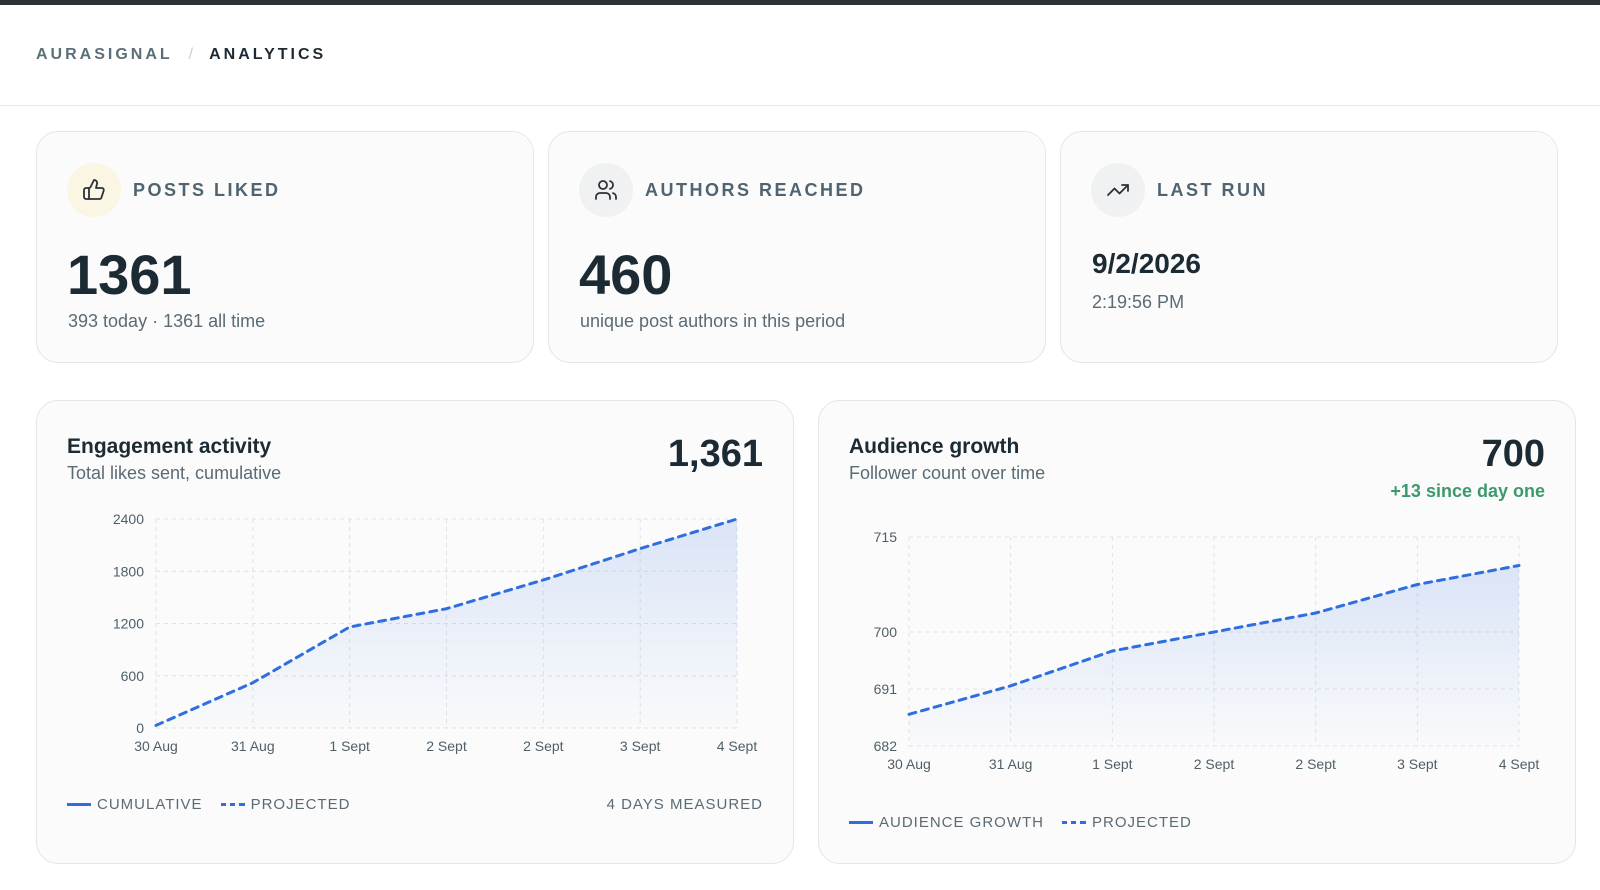 Image resolution: width=1600 pixels, height=890 pixels. I want to click on posts-liked-label: POSTS LIKED, so click(207, 189).